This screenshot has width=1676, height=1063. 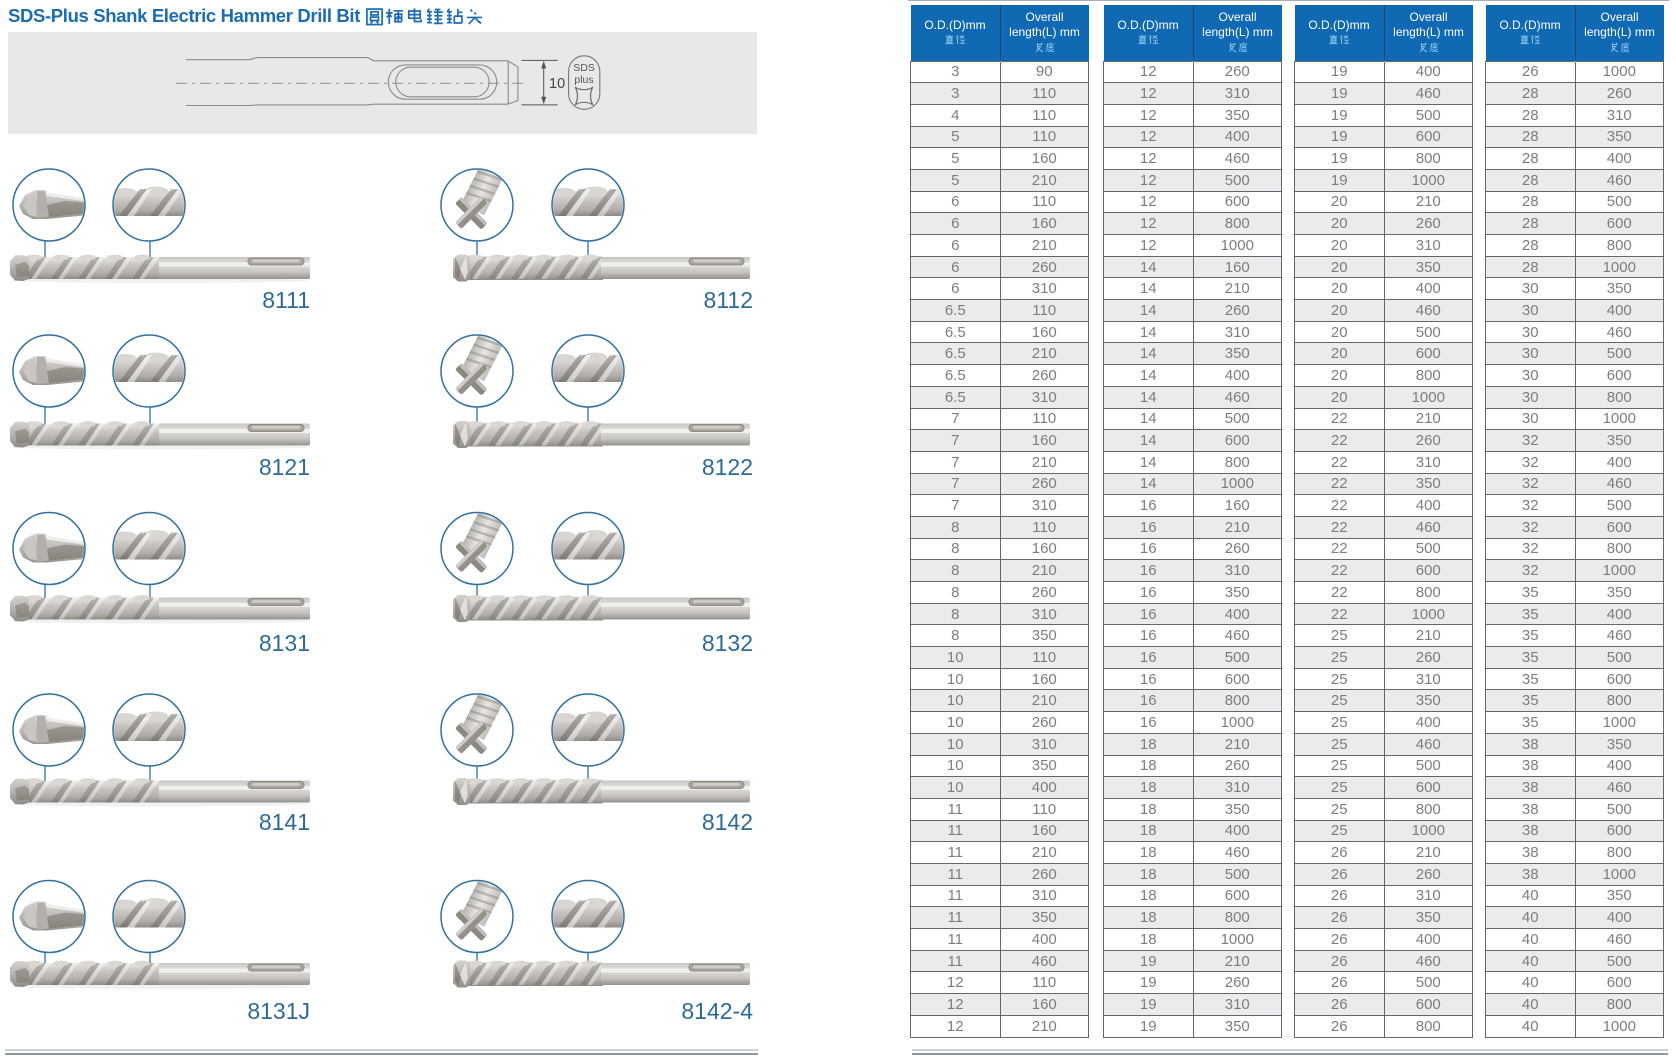 What do you see at coordinates (728, 300) in the screenshot?
I see `svg-text: 8112` at bounding box center [728, 300].